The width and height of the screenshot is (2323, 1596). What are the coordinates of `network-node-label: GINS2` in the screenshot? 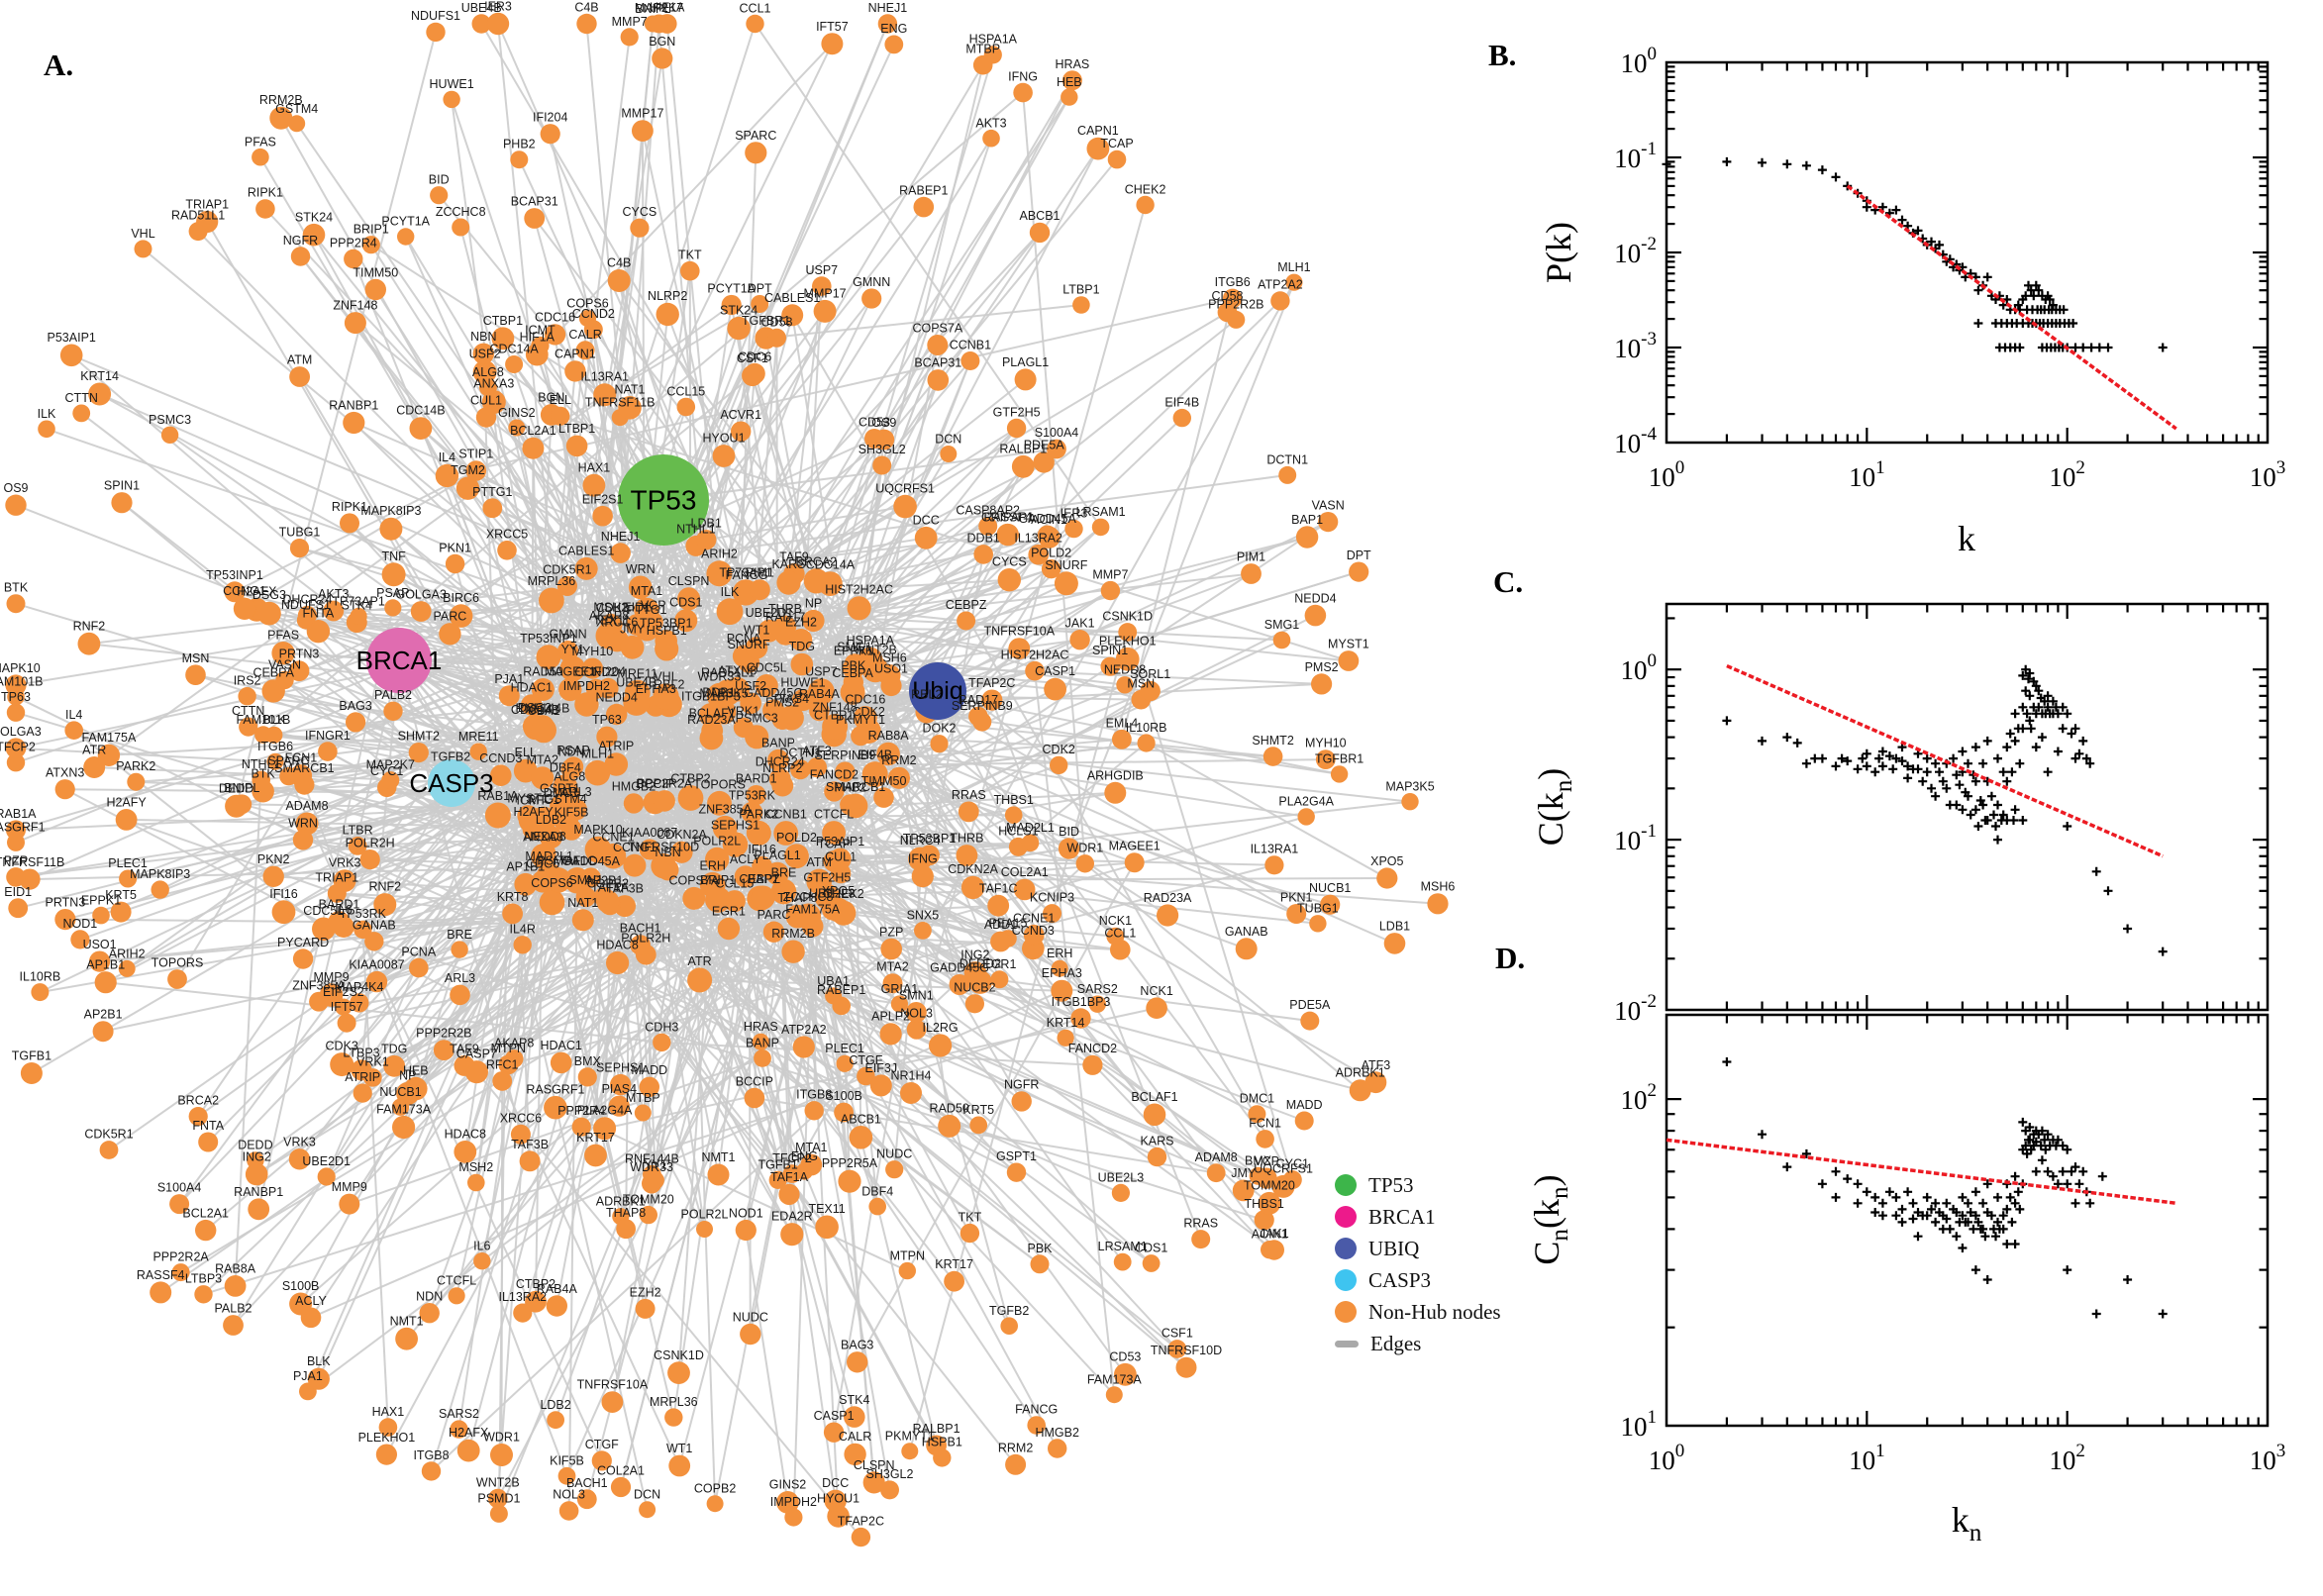 It's located at (517, 413).